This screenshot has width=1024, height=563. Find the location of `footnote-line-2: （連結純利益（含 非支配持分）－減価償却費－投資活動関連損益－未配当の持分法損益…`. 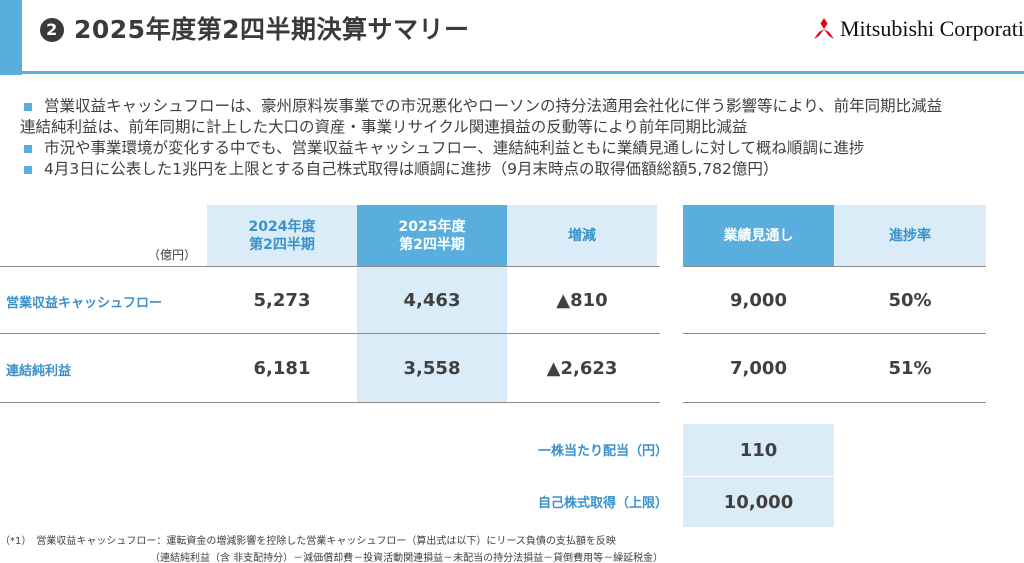

footnote-line-2: （連結純利益（含 非支配持分）－減価償却費－投資活動関連損益－未配当の持分法損益… is located at coordinates (407, 558).